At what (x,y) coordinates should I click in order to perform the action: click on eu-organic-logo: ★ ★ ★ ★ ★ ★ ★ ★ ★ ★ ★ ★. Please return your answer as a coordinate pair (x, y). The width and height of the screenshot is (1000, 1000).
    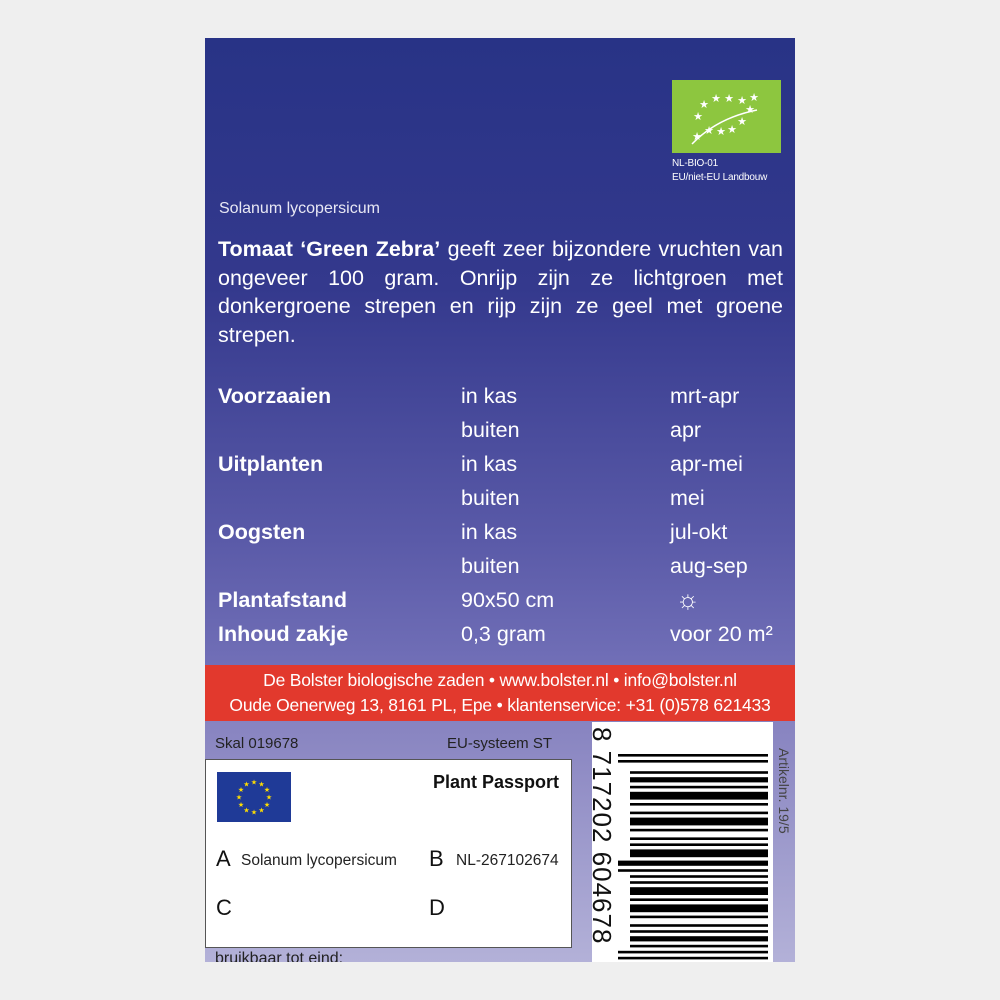
    Looking at the image, I should click on (726, 116).